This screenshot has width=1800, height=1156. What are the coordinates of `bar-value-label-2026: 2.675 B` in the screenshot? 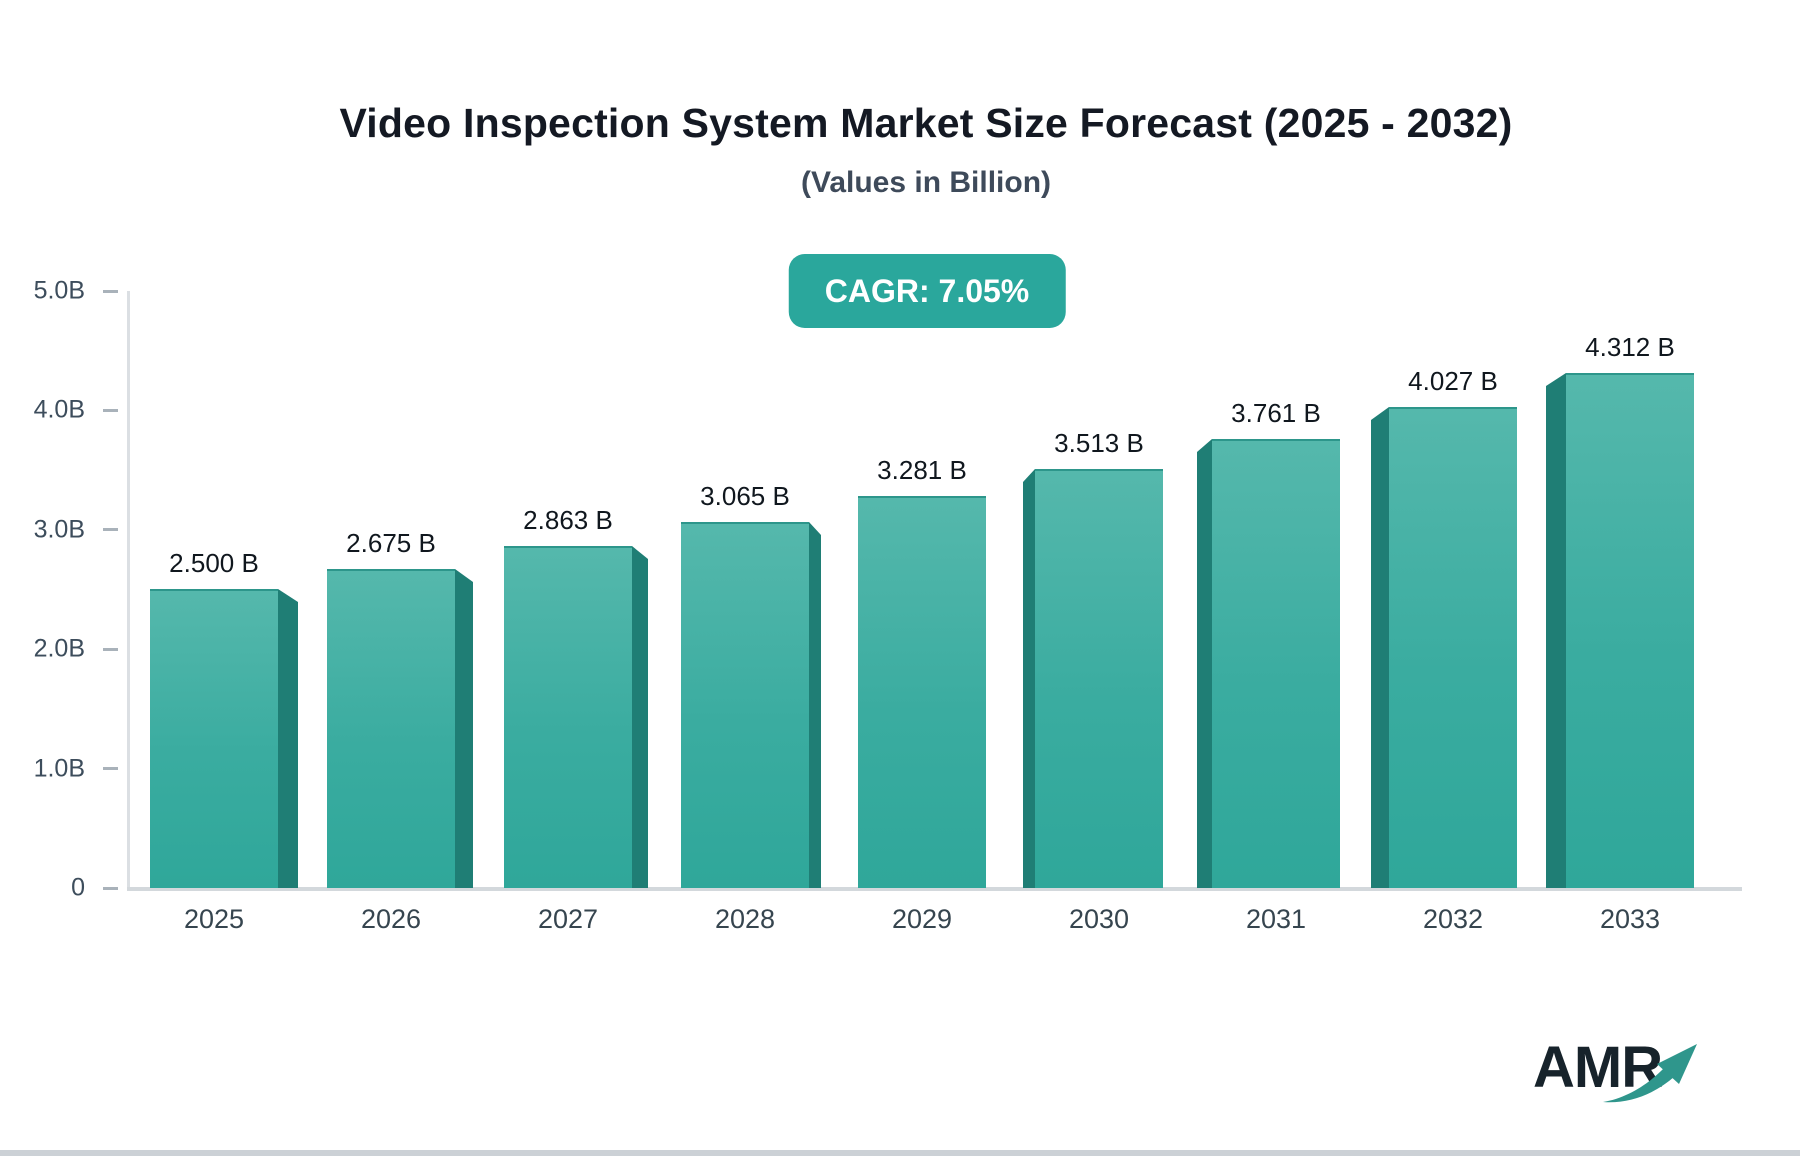 It's located at (391, 543).